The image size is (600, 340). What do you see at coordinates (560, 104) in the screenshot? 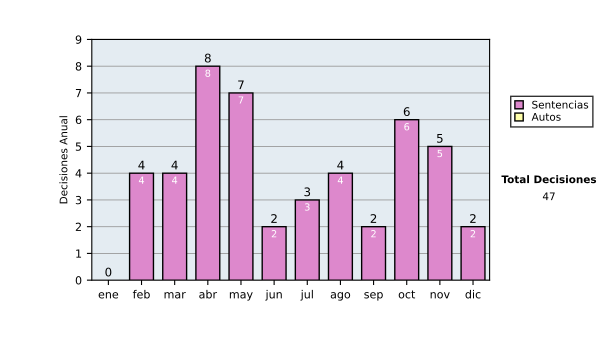
I see `legend-label: Sentencias` at bounding box center [560, 104].